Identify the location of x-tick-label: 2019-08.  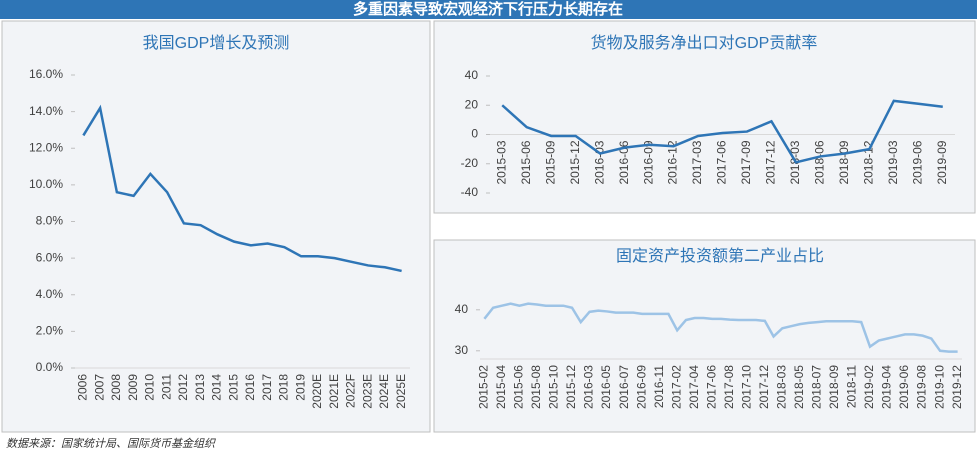
(922, 387).